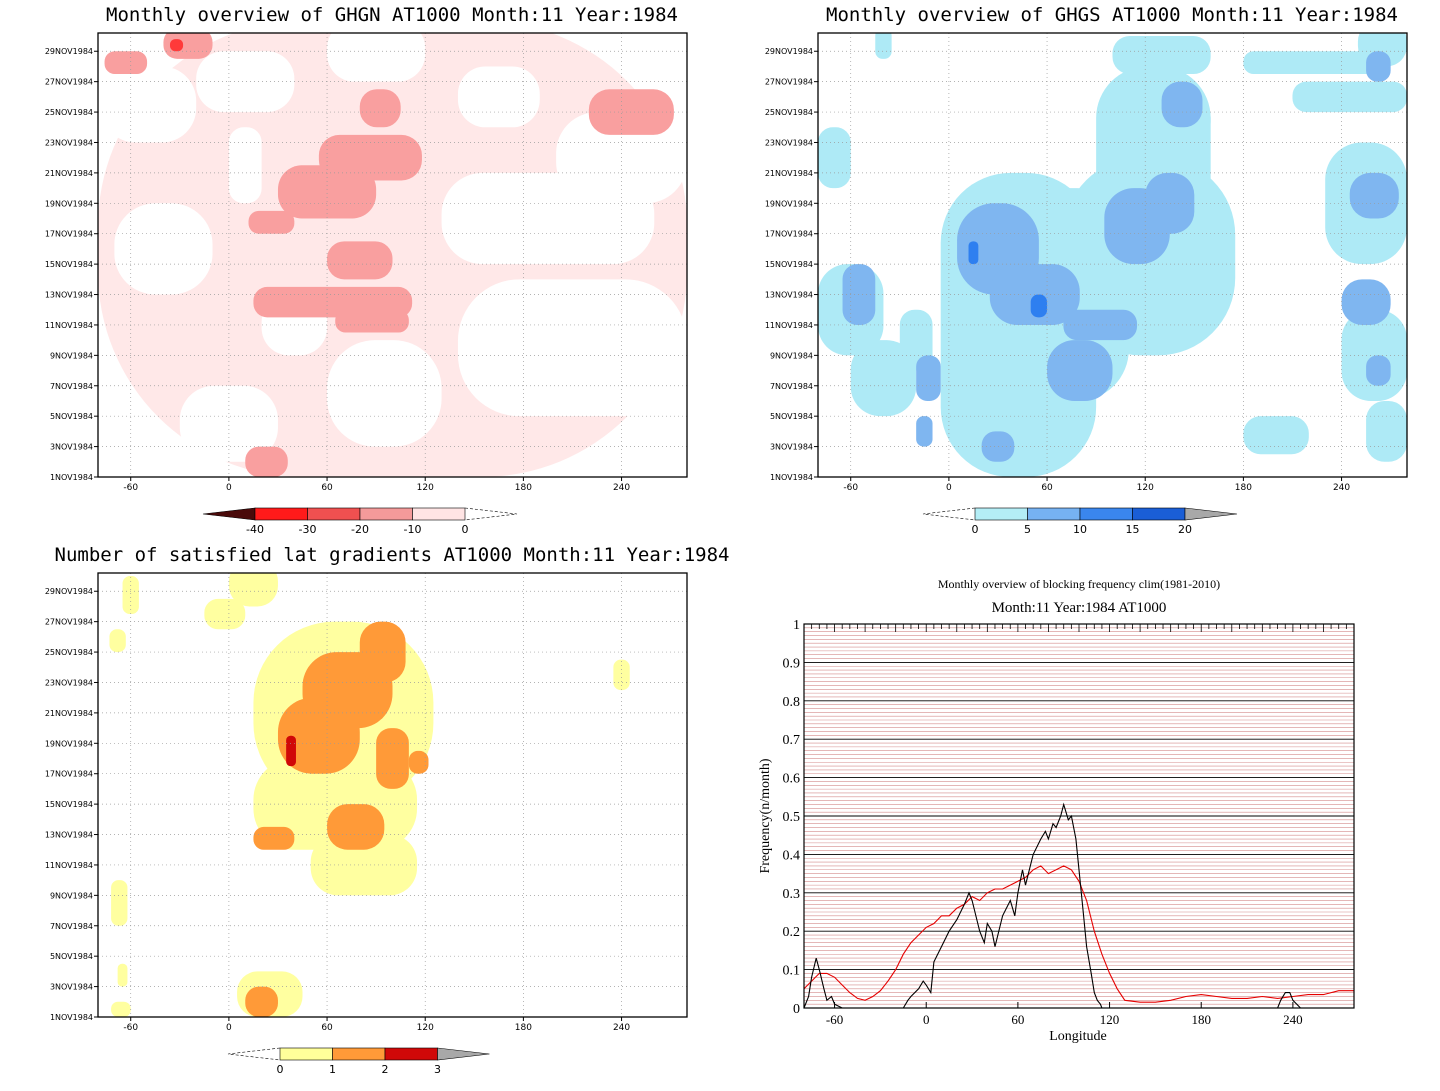  What do you see at coordinates (792, 663) in the screenshot?
I see `y-tick-label-9: 0.9` at bounding box center [792, 663].